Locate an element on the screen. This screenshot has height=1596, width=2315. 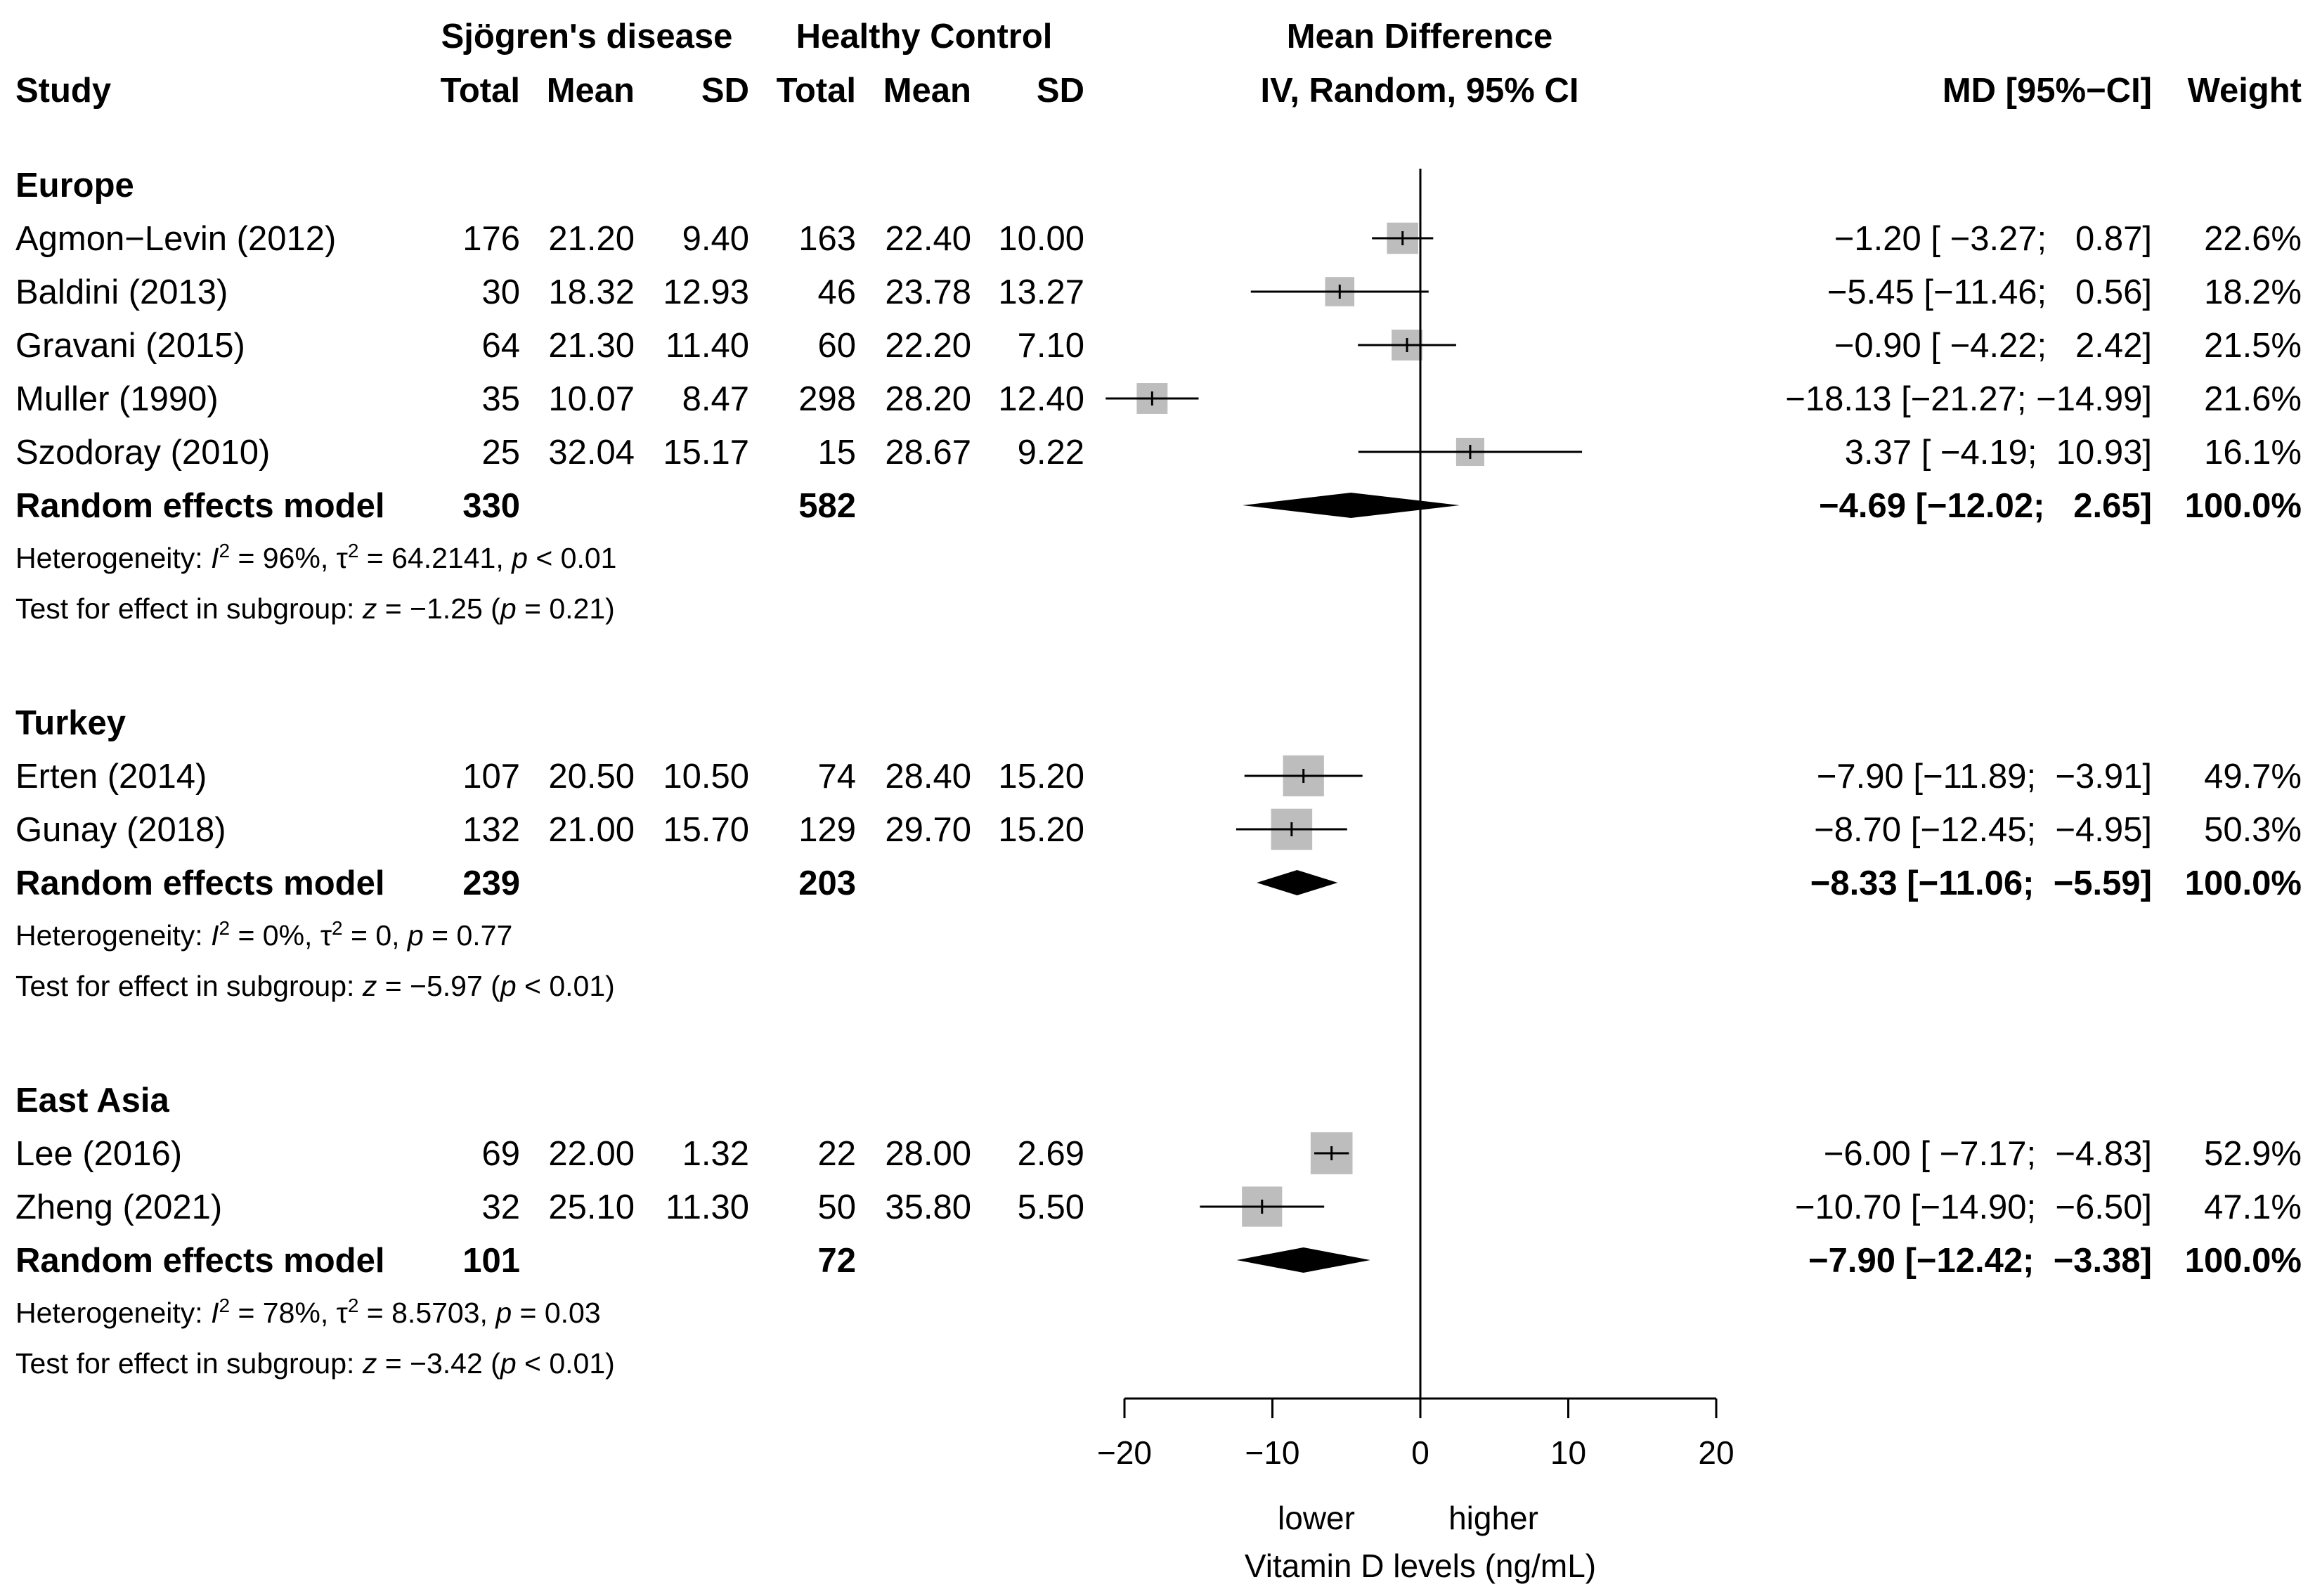
header-total2: Total is located at coordinates (816, 91).